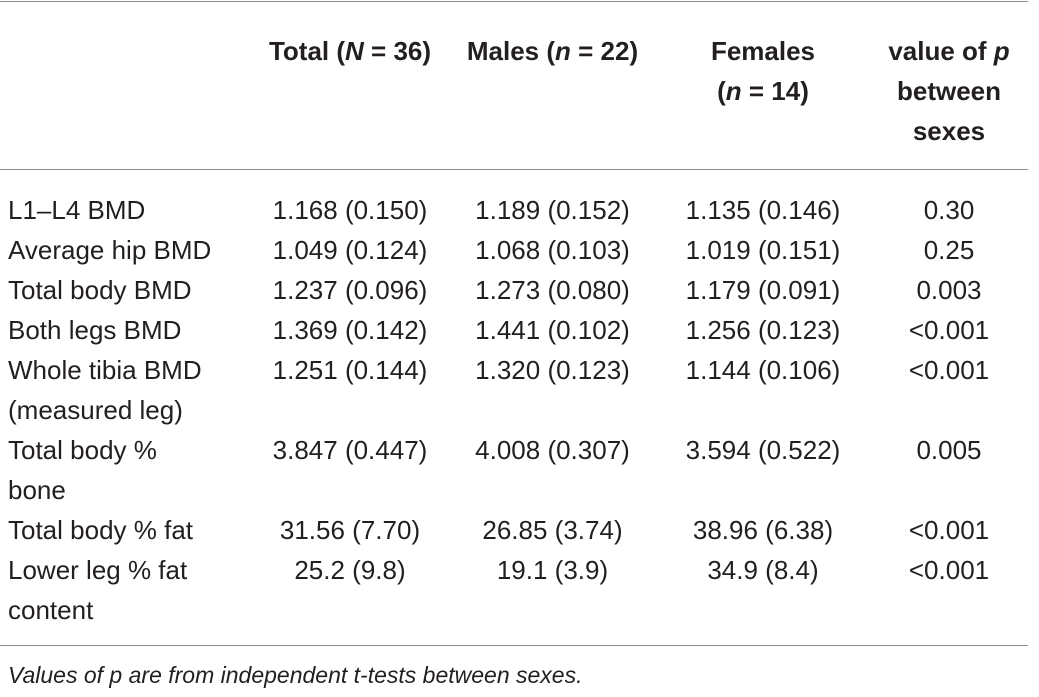  What do you see at coordinates (949, 450) in the screenshot?
I see `cell-p-value: 0.005` at bounding box center [949, 450].